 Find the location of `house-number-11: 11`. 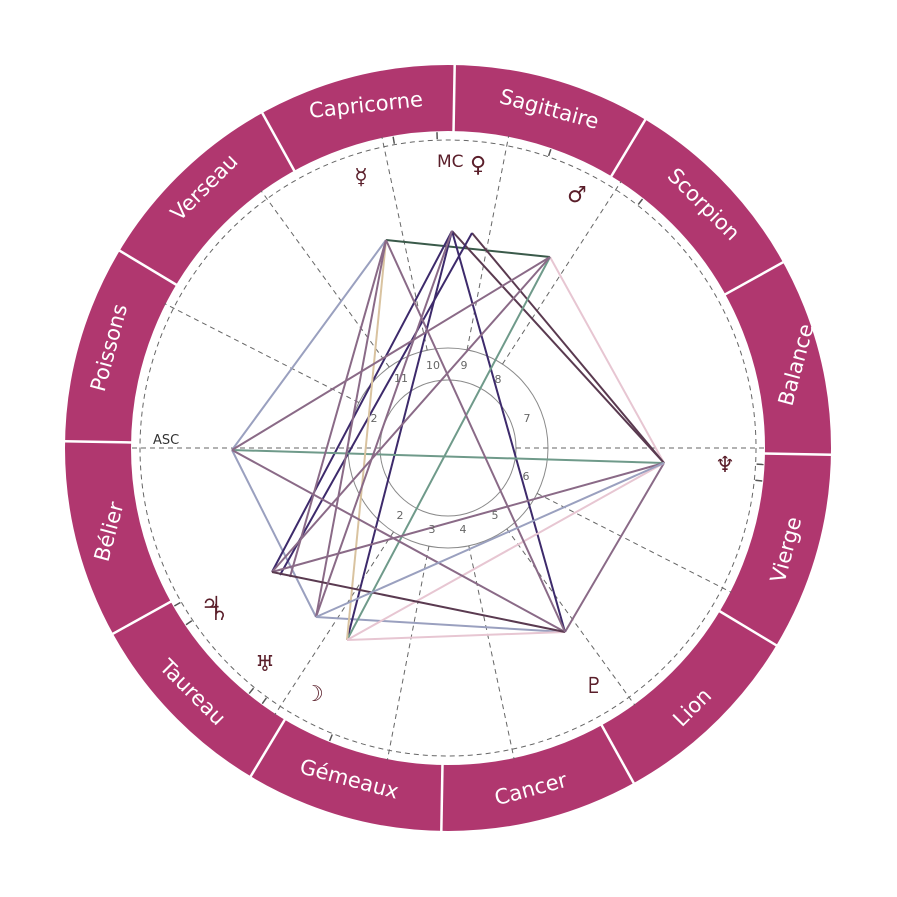

house-number-11: 11 is located at coordinates (401, 378).